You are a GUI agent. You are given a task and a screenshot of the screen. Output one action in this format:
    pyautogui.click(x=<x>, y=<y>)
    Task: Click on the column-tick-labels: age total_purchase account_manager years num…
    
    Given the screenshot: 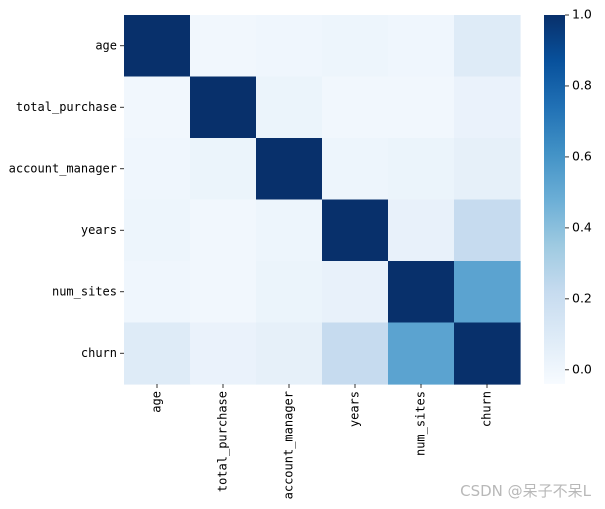 What is the action you would take?
    pyautogui.click(x=322, y=441)
    